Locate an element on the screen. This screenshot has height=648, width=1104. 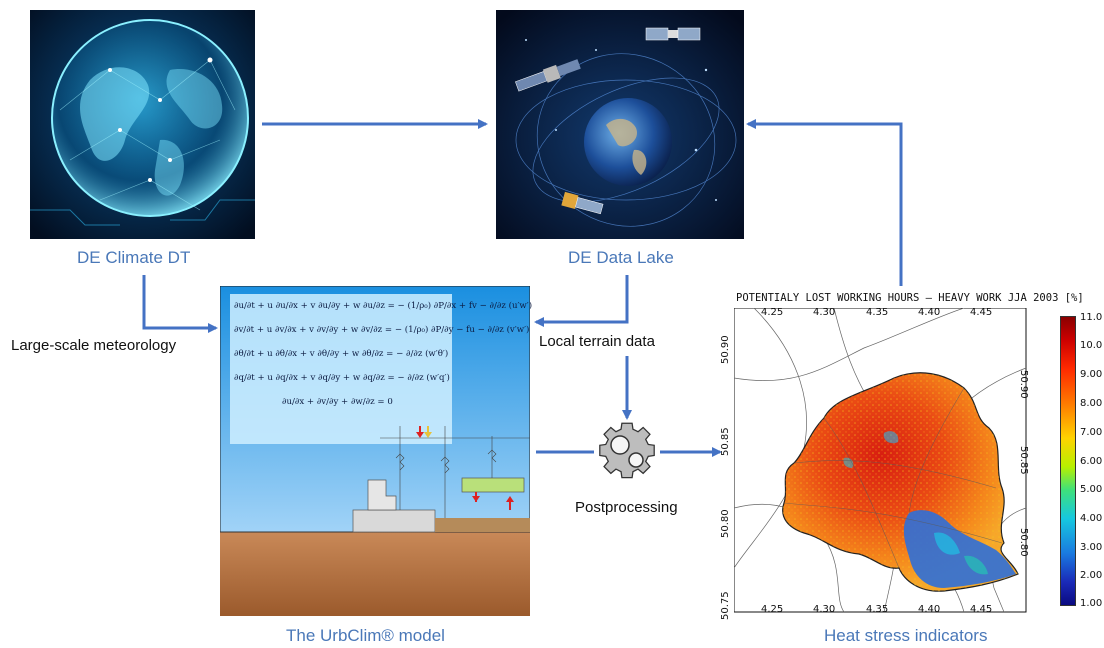
meteorology-label: Large-scale meteorology is located at coordinates (94, 345).